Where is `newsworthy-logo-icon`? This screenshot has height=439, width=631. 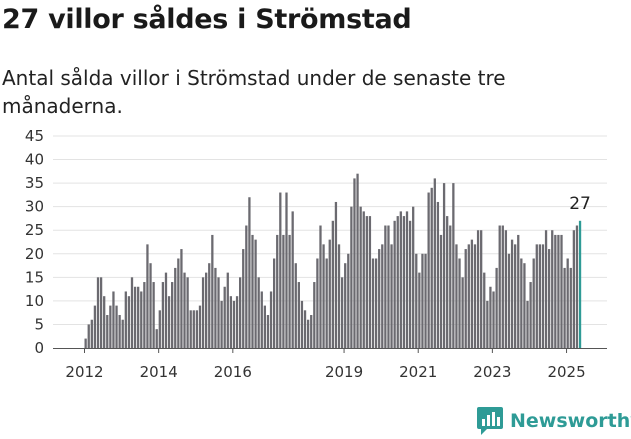 newsworthy-logo-icon is located at coordinates (490, 421).